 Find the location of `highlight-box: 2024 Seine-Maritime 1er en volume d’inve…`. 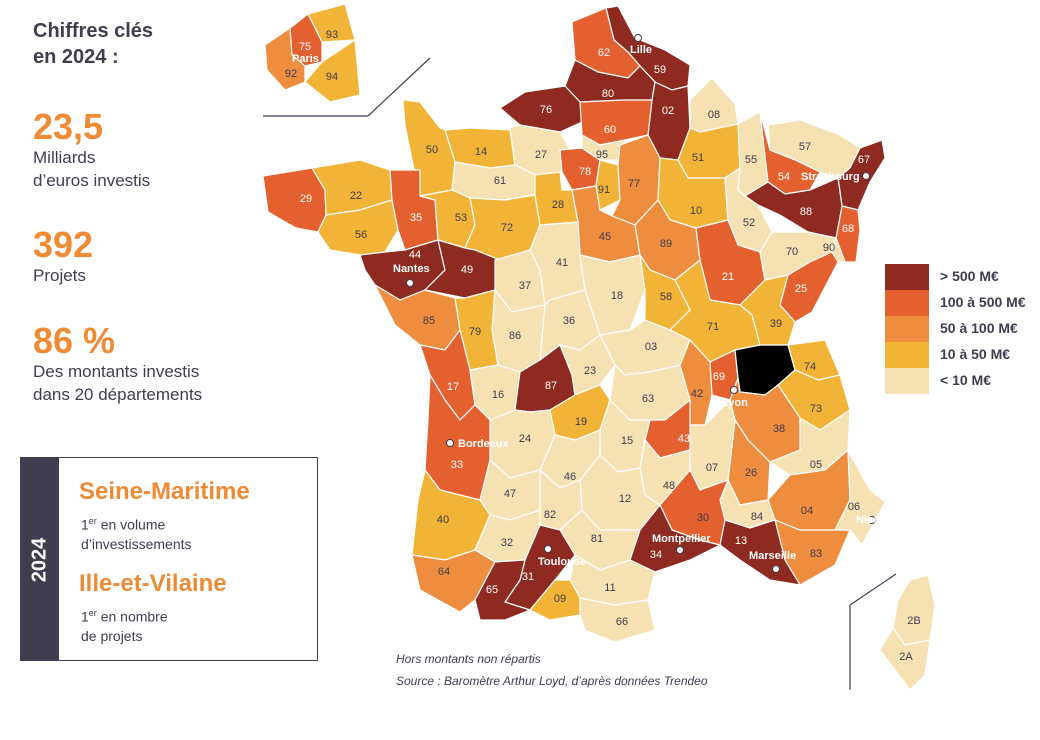

highlight-box: 2024 Seine-Maritime 1er en volume d’inve… is located at coordinates (169, 559).